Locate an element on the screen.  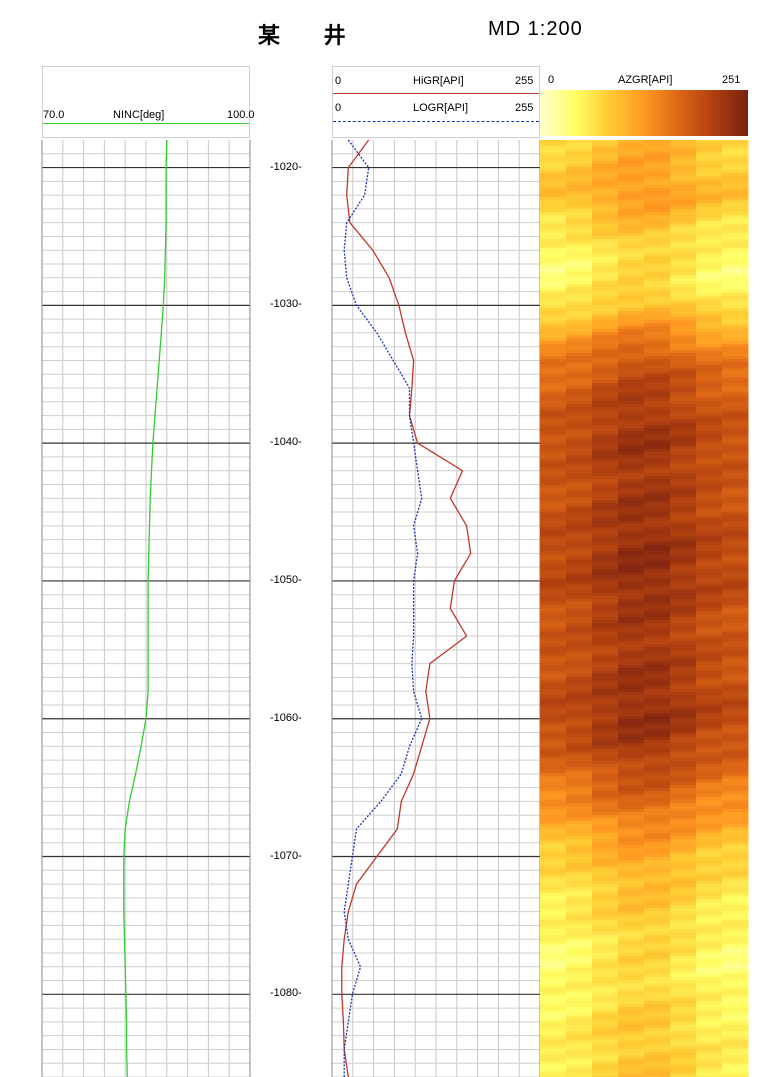
higr-max-label: 255 is located at coordinates (524, 81).